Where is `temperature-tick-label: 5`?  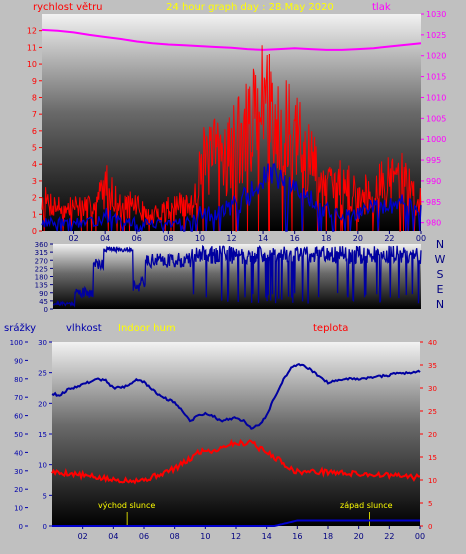
temperature-tick-label: 5 is located at coordinates (430, 504).